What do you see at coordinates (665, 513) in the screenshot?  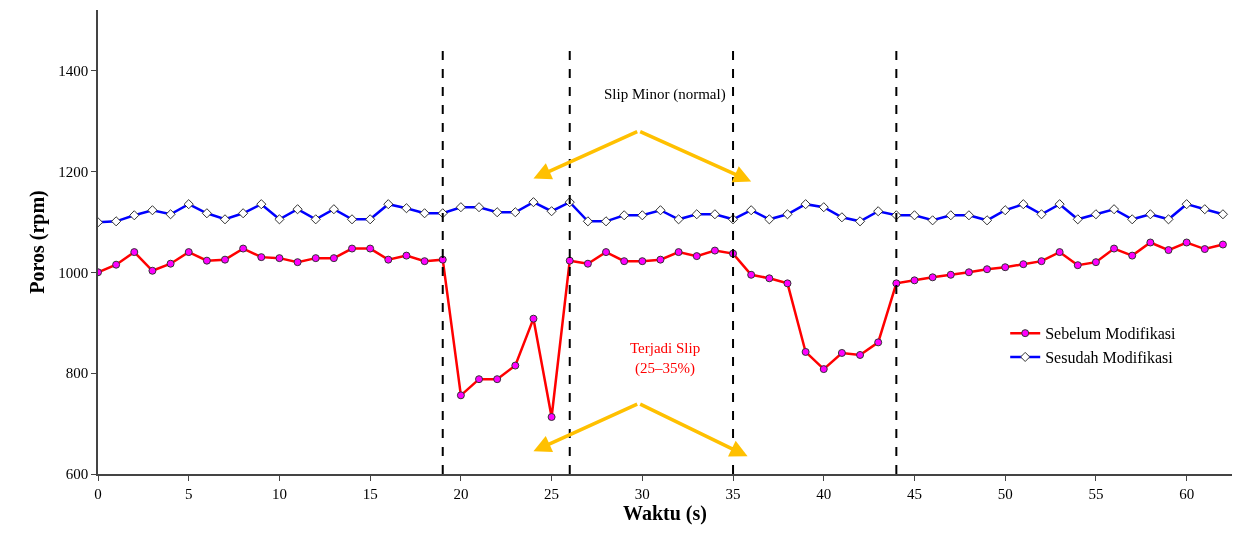 I see `x-axis-title: Waktu (s)` at bounding box center [665, 513].